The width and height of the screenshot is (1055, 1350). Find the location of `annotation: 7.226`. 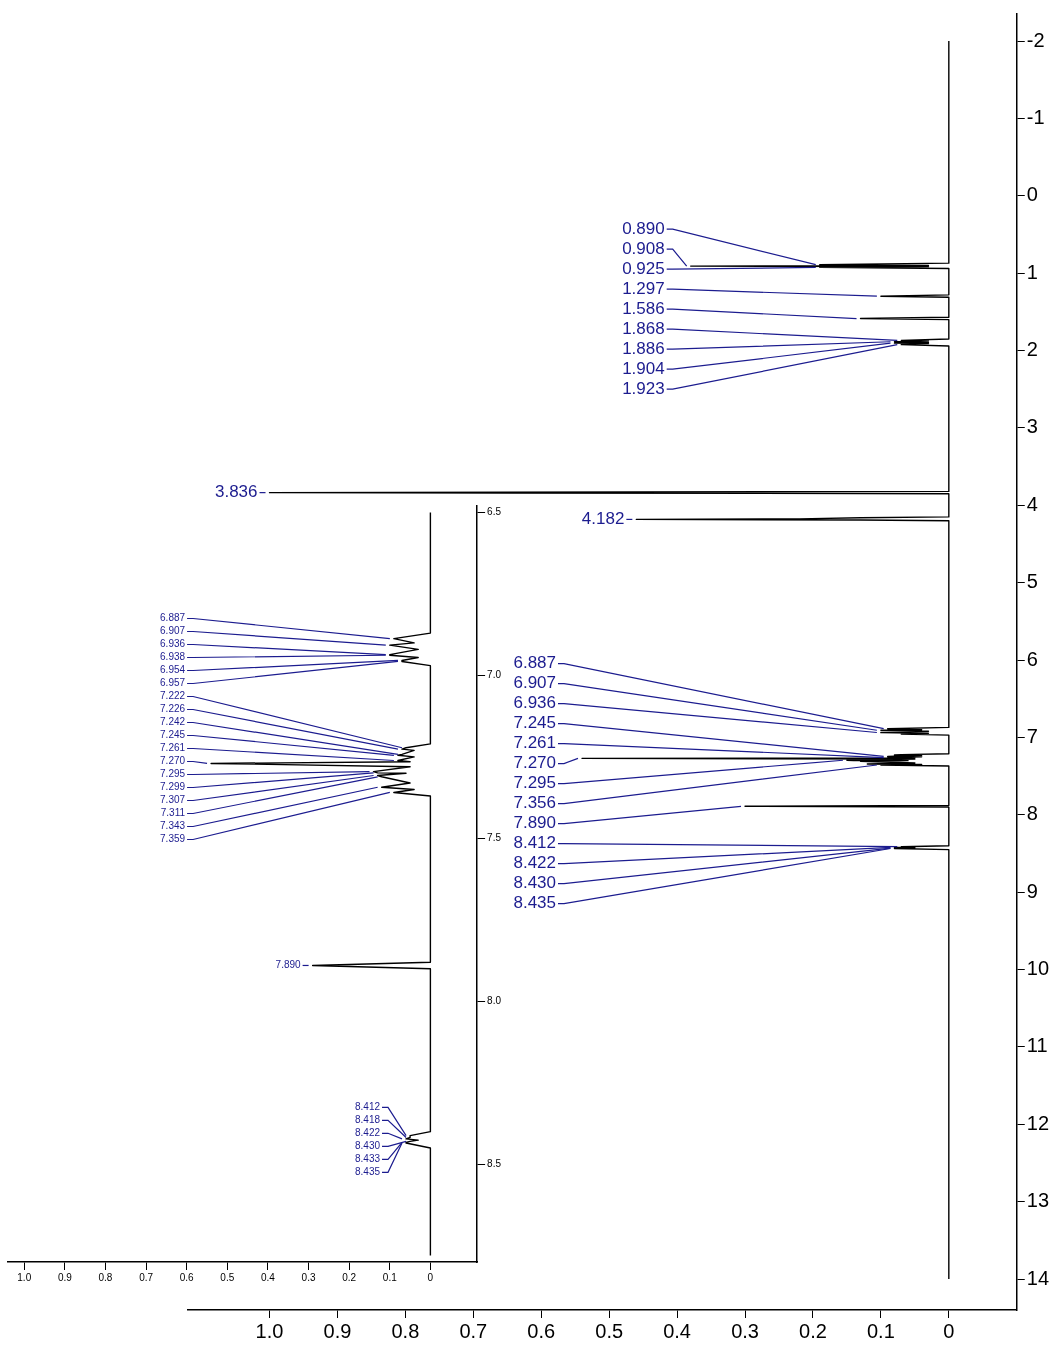

annotation: 7.226 is located at coordinates (173, 709).